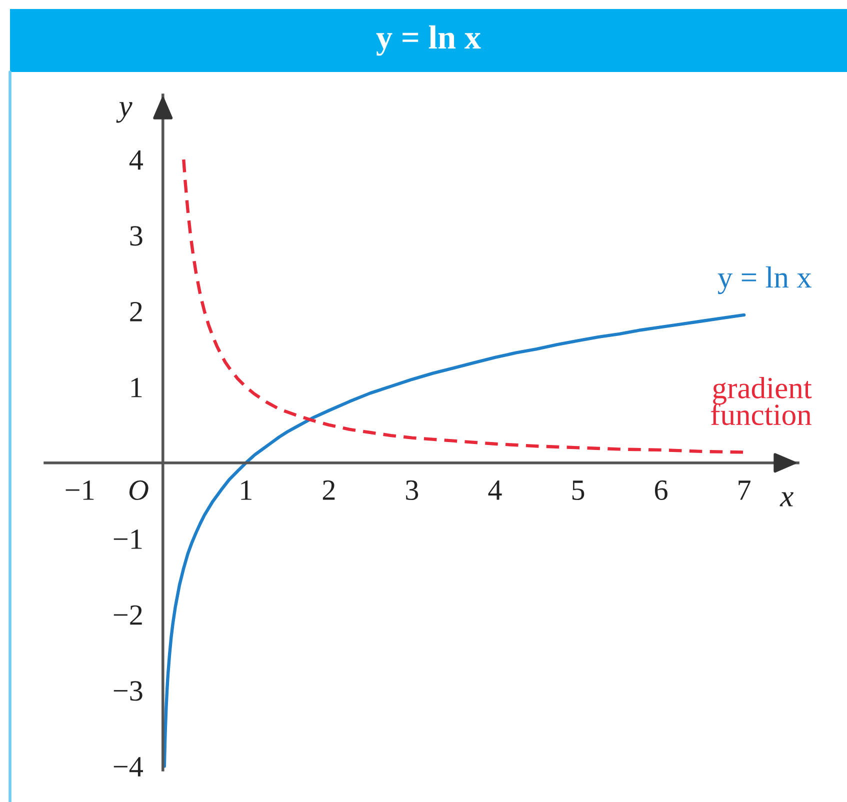  What do you see at coordinates (428, 40) in the screenshot?
I see `chart-title: y = ln x` at bounding box center [428, 40].